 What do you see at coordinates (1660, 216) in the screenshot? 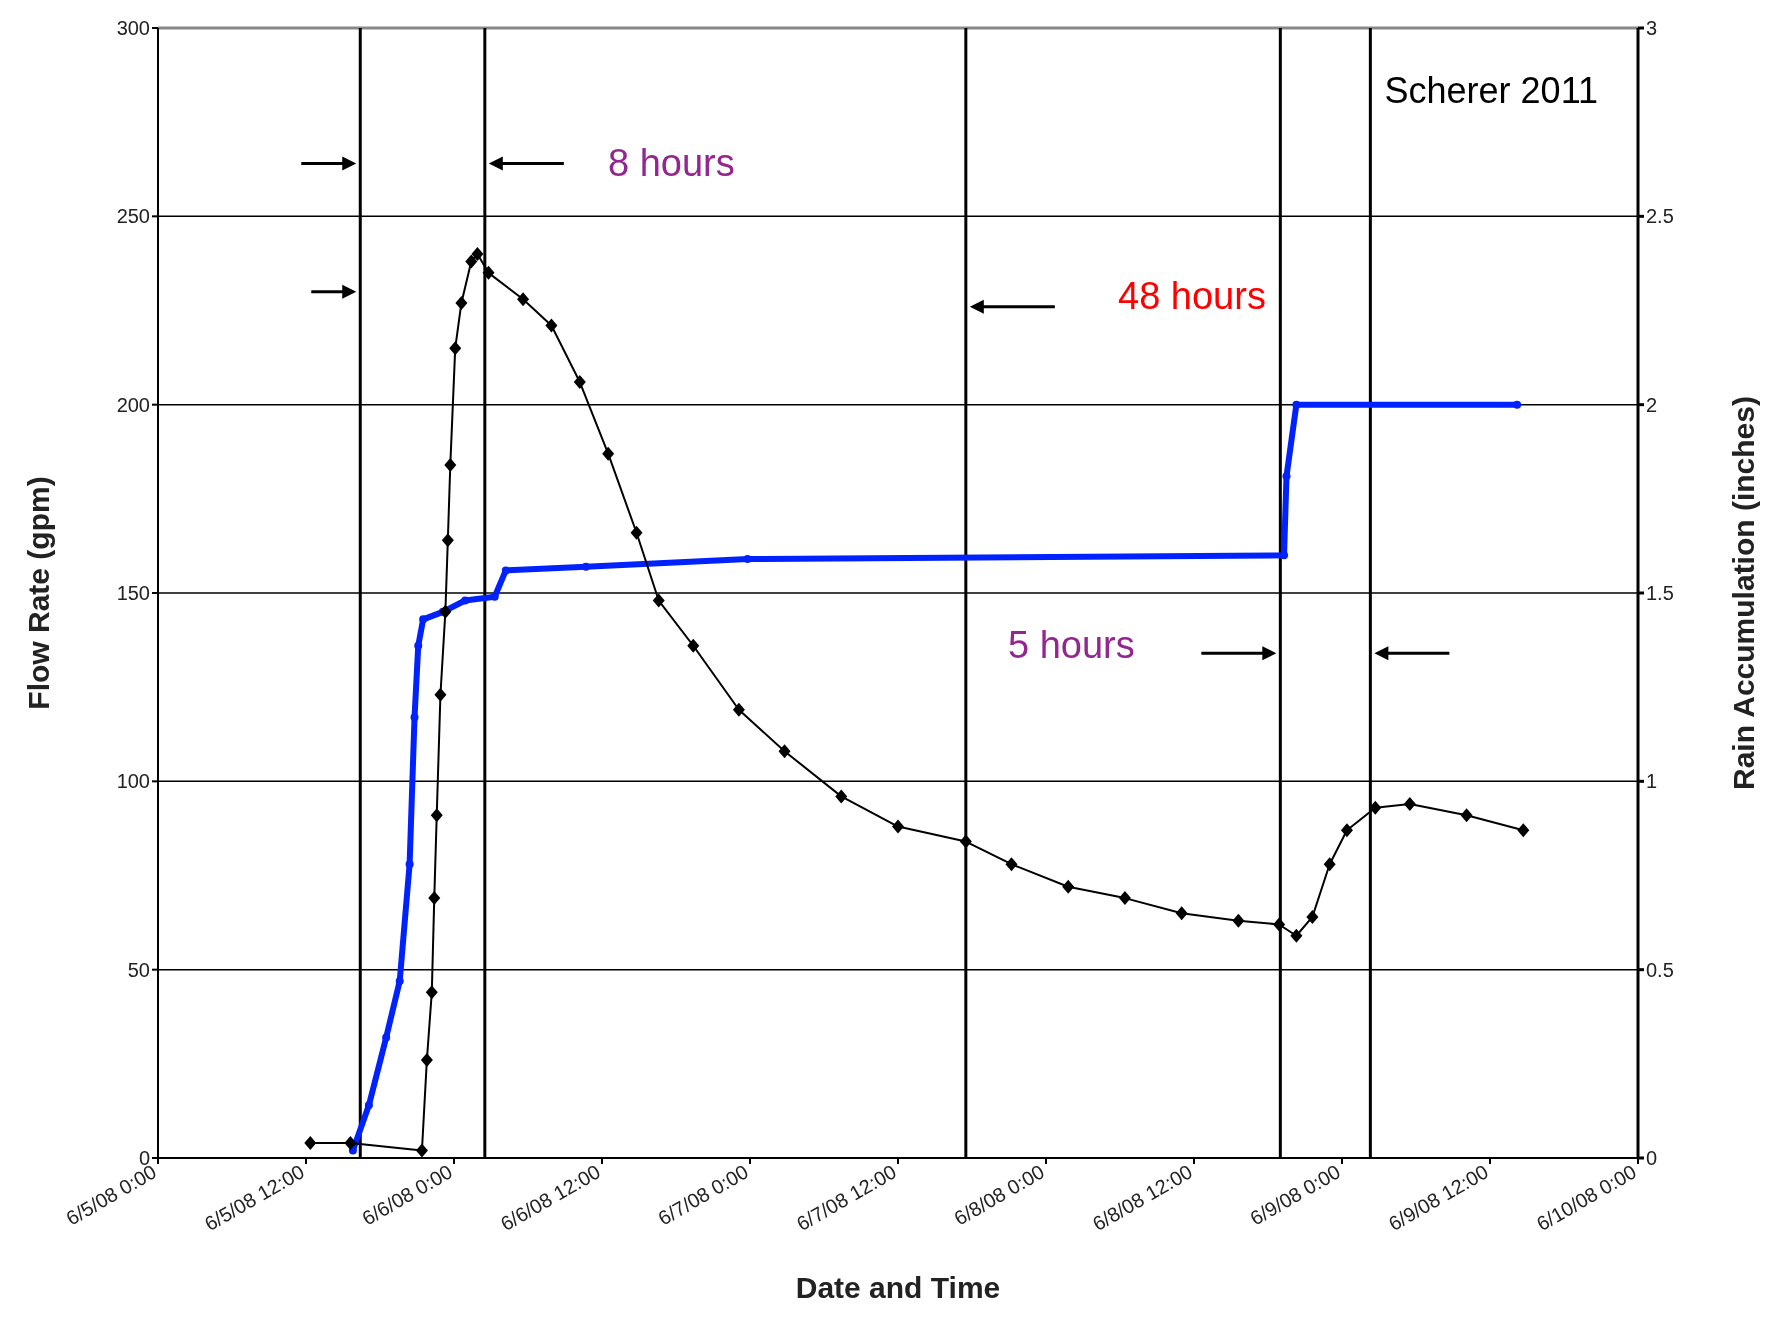
I see `y2-tick-label: 2.5` at bounding box center [1660, 216].